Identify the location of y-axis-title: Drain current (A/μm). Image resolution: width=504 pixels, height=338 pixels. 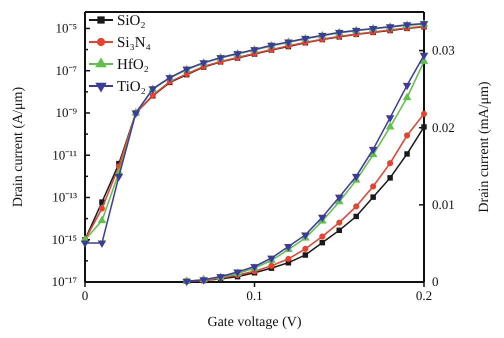
(18, 147).